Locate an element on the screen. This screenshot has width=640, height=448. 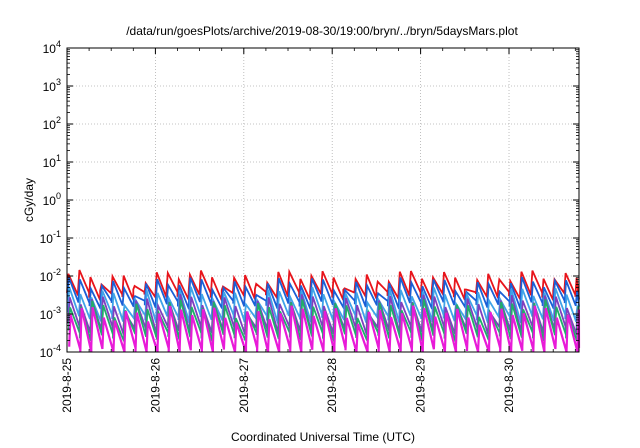
x-tick-label: 2019-8-30 is located at coordinates (509, 385).